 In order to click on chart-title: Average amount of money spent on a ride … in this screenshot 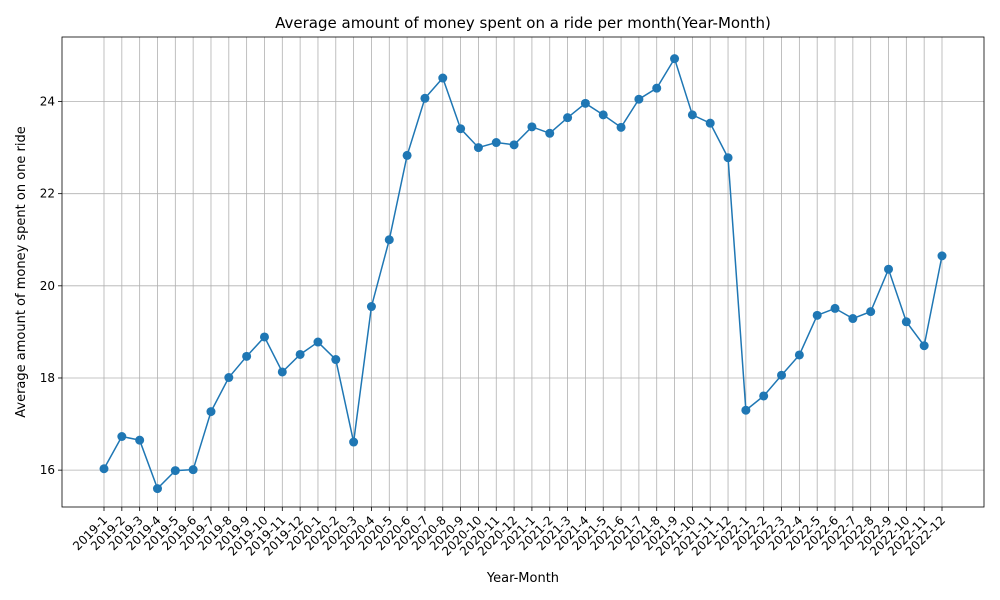, I will do `click(523, 23)`.